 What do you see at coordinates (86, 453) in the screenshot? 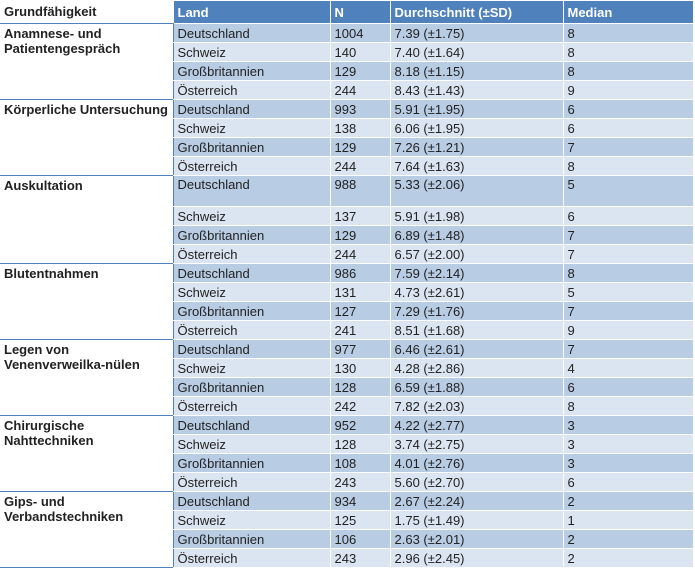
I see `skill-cell: Chirurgische Nahttechniken` at bounding box center [86, 453].